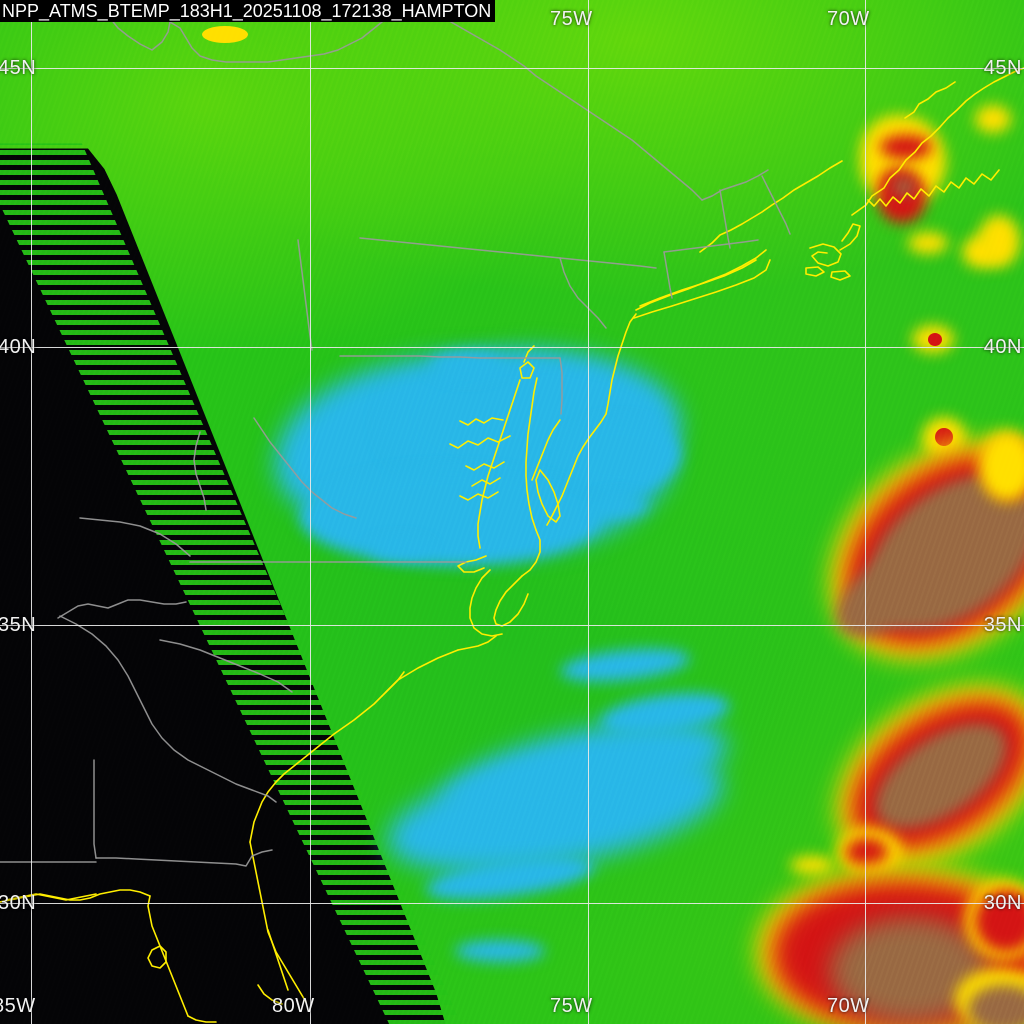  I want to click on coastline-maine, so click(937, 141).